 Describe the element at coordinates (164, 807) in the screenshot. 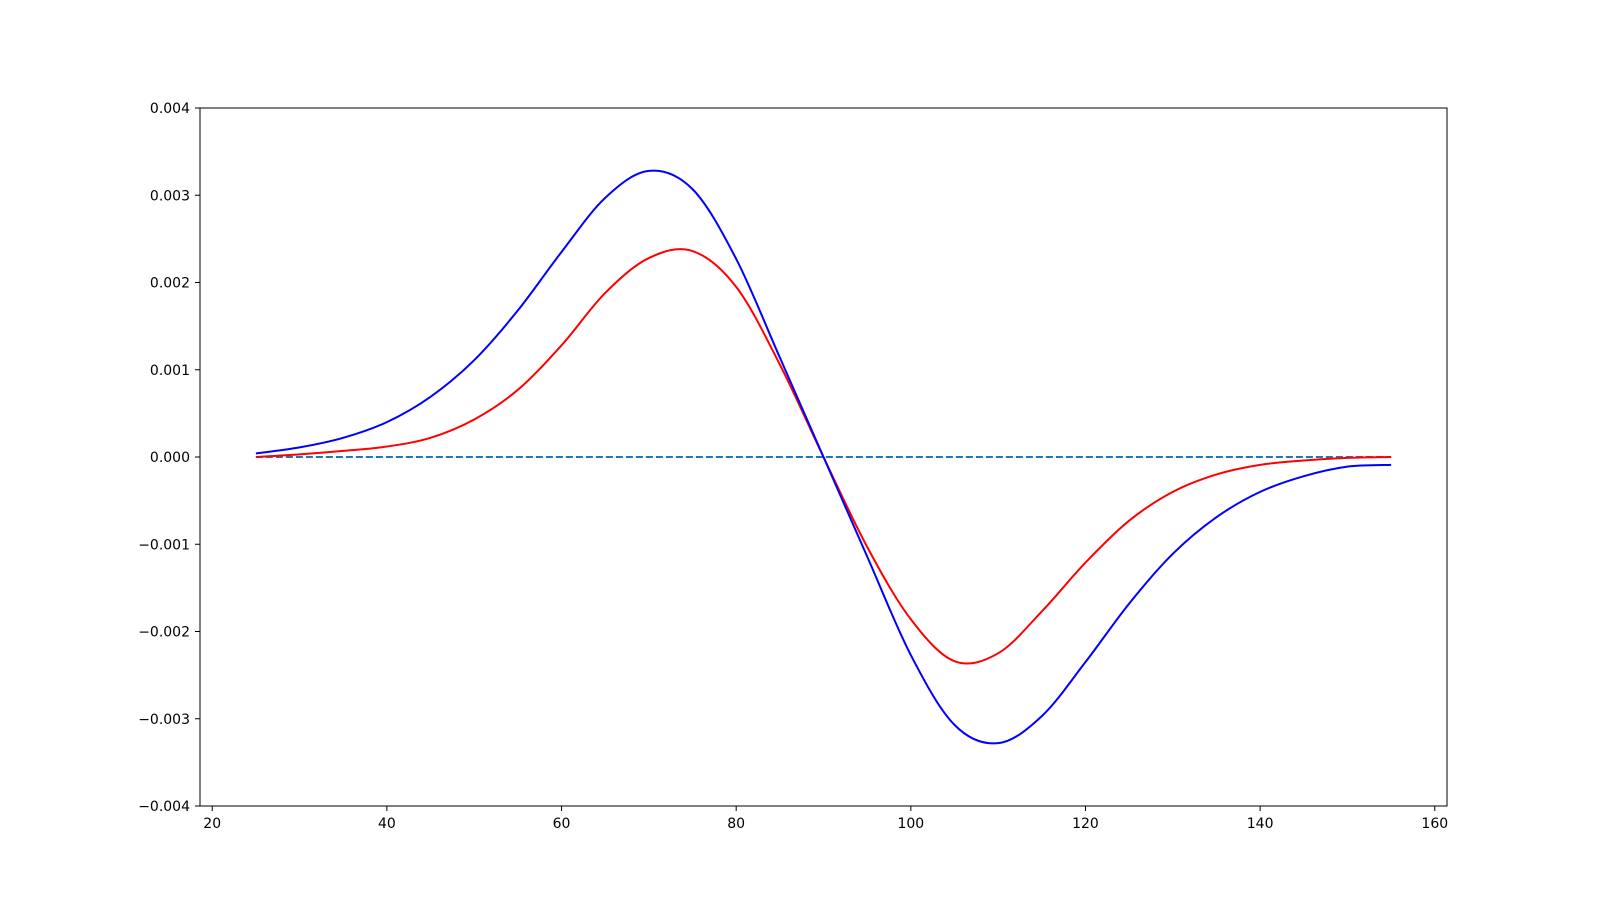

I see `y-tick-label: −0.004` at that location.